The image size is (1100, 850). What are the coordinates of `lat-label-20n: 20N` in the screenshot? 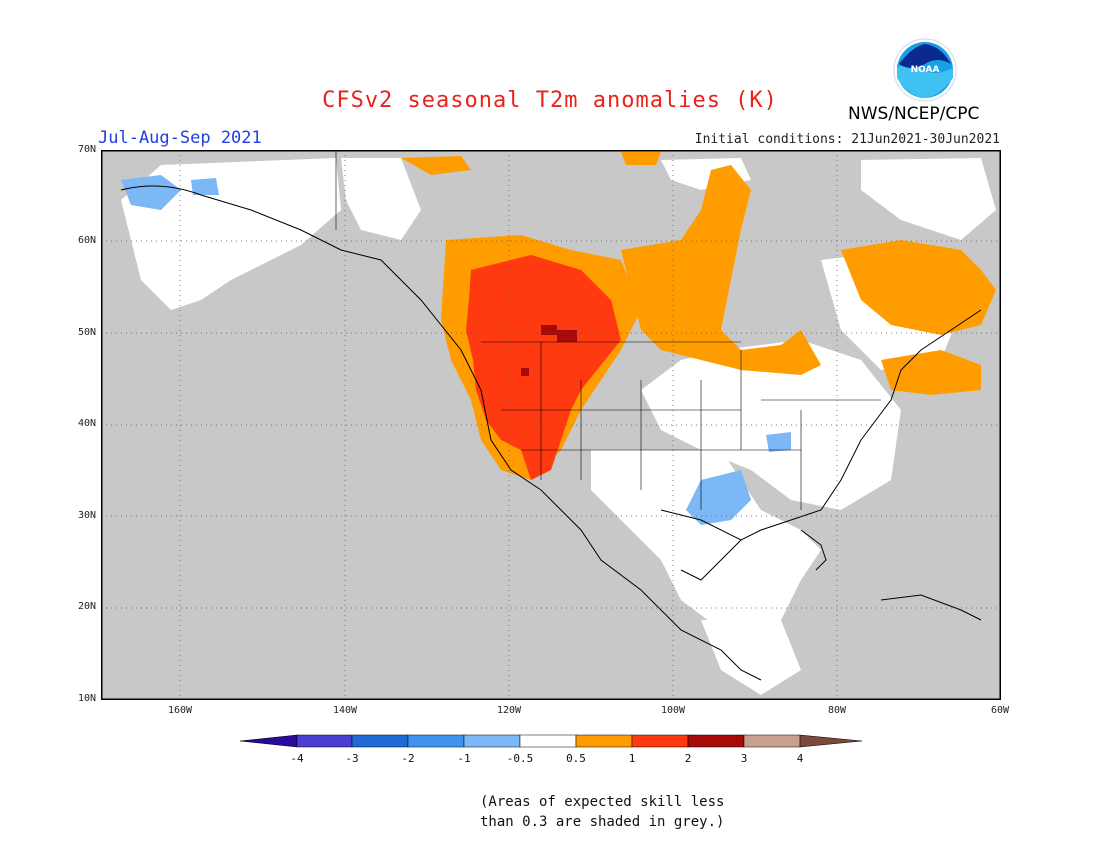 It's located at (86, 606).